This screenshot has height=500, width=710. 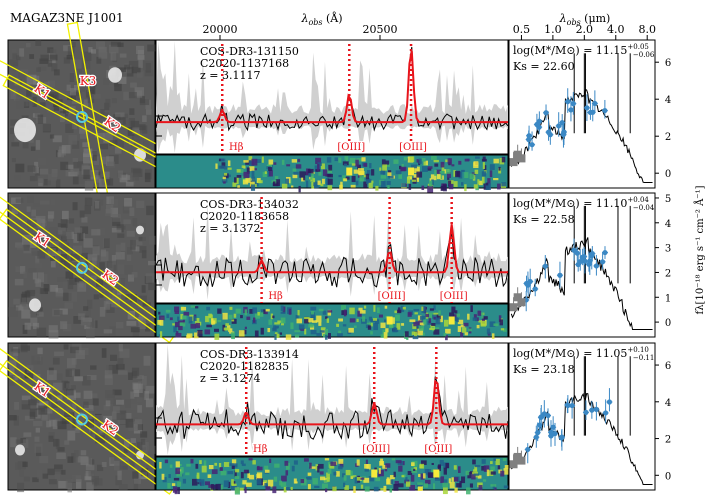 What do you see at coordinates (249, 204) in the screenshot?
I see `target-id: COS-DR3-134032` at bounding box center [249, 204].